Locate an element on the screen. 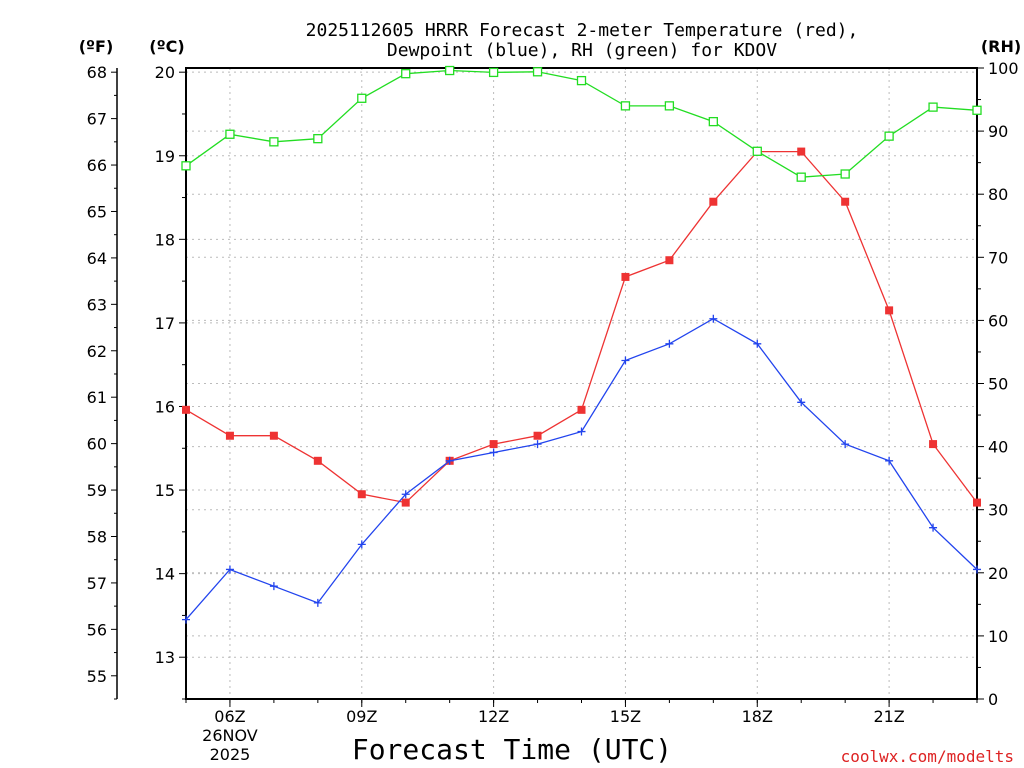 The width and height of the screenshot is (1024, 768). credit-text: coolwx.com/modelts is located at coordinates (927, 756).